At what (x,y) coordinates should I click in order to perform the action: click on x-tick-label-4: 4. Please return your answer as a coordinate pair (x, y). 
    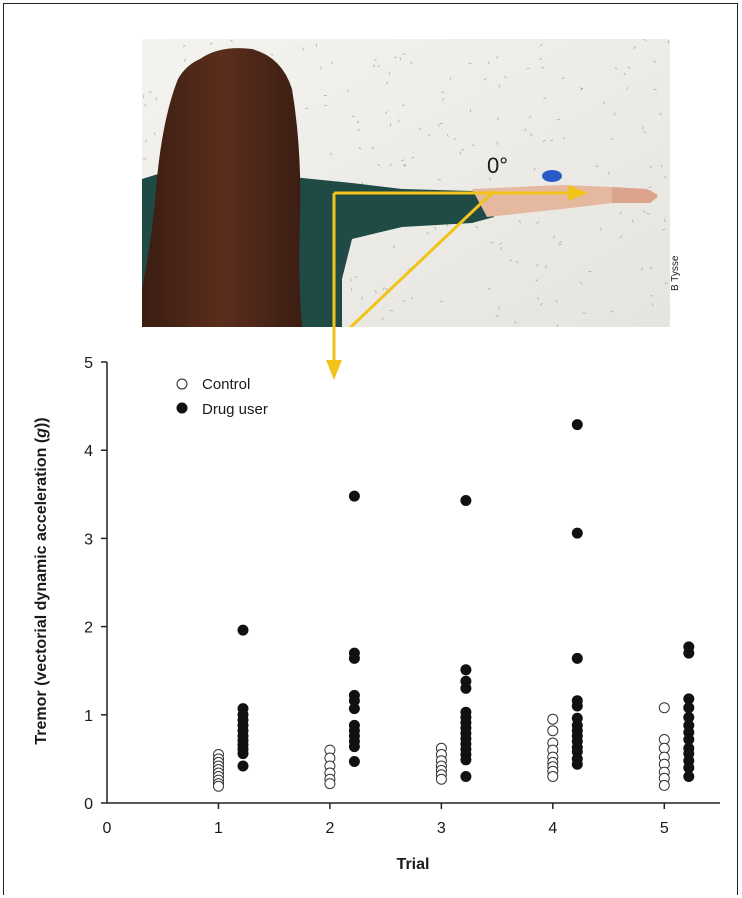
    Looking at the image, I should click on (552, 828).